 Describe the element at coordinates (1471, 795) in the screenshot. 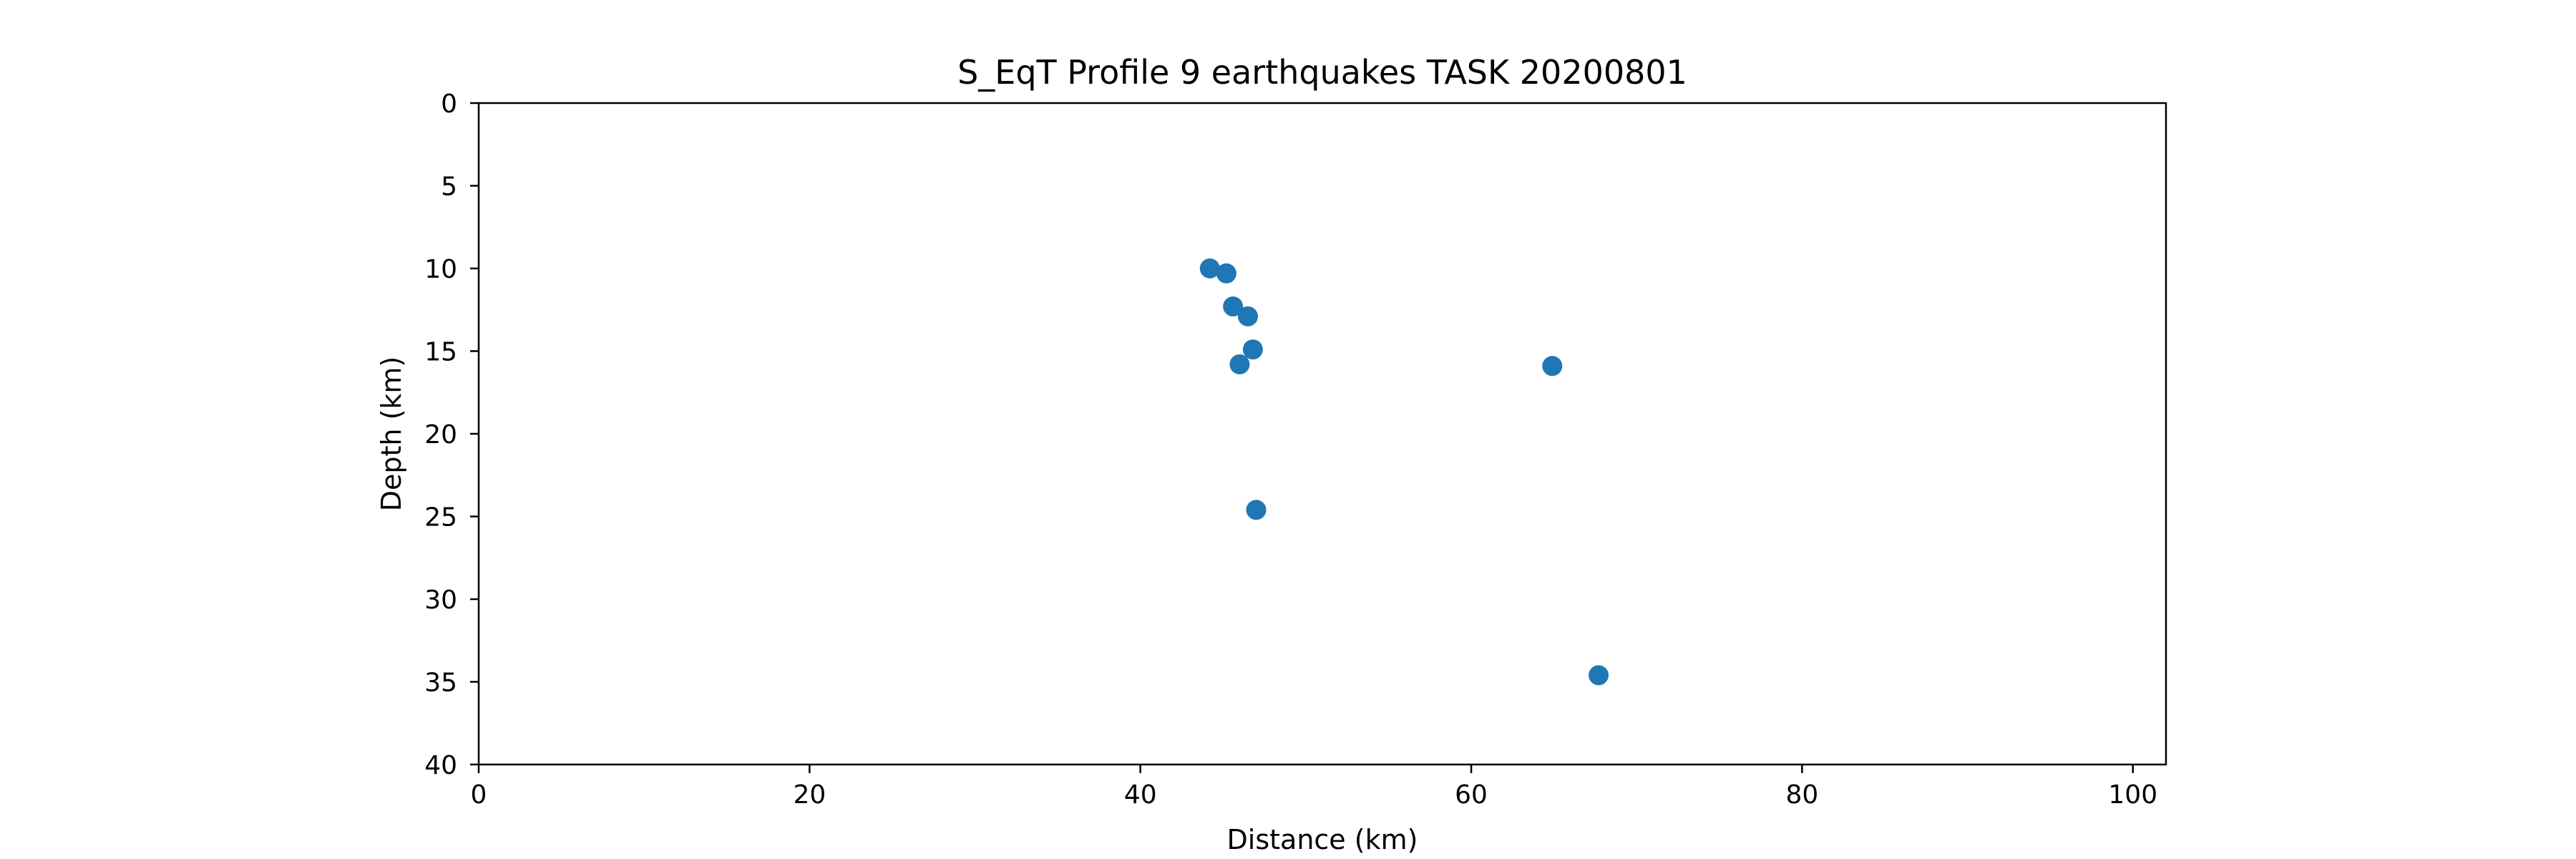

I see `x-tick-label: 60` at that location.